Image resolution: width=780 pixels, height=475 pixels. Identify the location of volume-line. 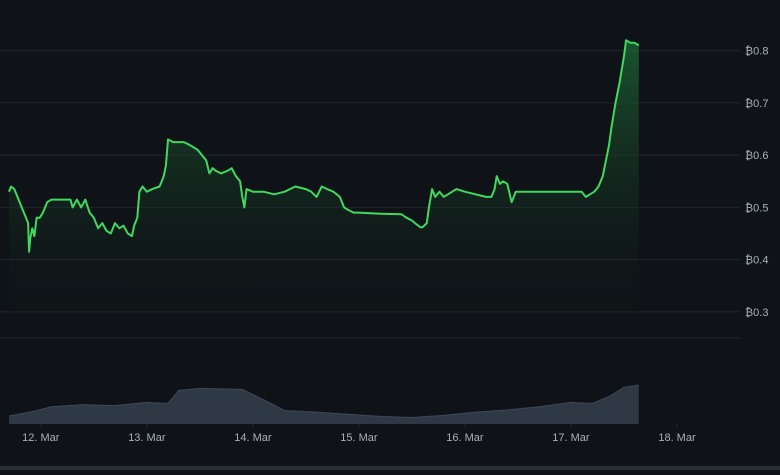
(323, 401).